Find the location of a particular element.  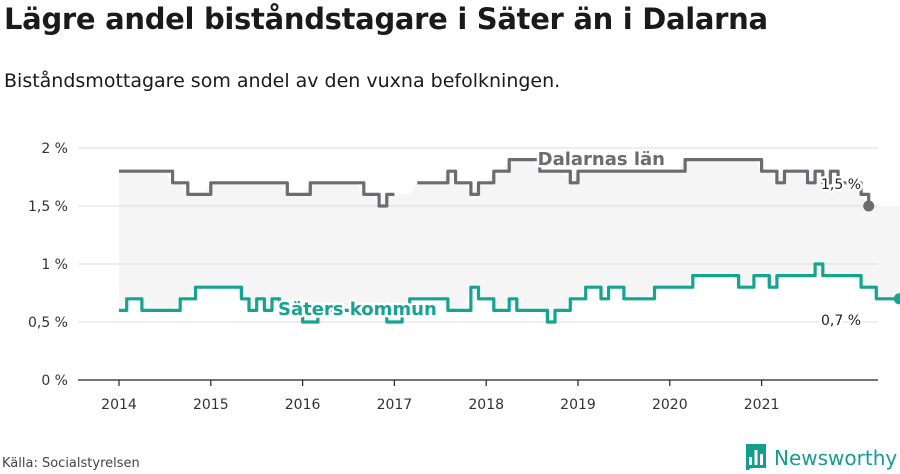

end-value-label-dalarna: 1,5 % is located at coordinates (841, 185).